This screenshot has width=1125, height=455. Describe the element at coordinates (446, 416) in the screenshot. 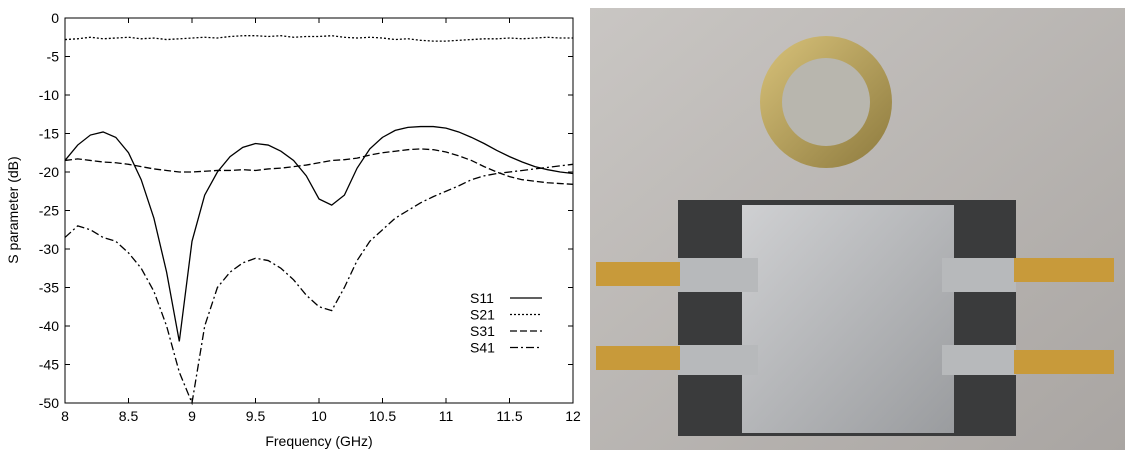

I see `x-tick-label: 11` at that location.